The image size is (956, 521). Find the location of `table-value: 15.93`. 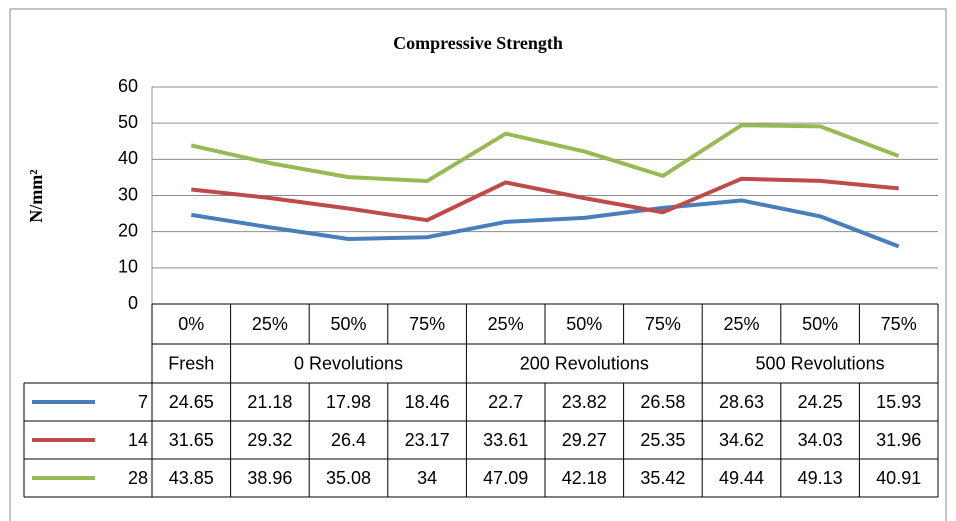

table-value: 15.93 is located at coordinates (898, 402).